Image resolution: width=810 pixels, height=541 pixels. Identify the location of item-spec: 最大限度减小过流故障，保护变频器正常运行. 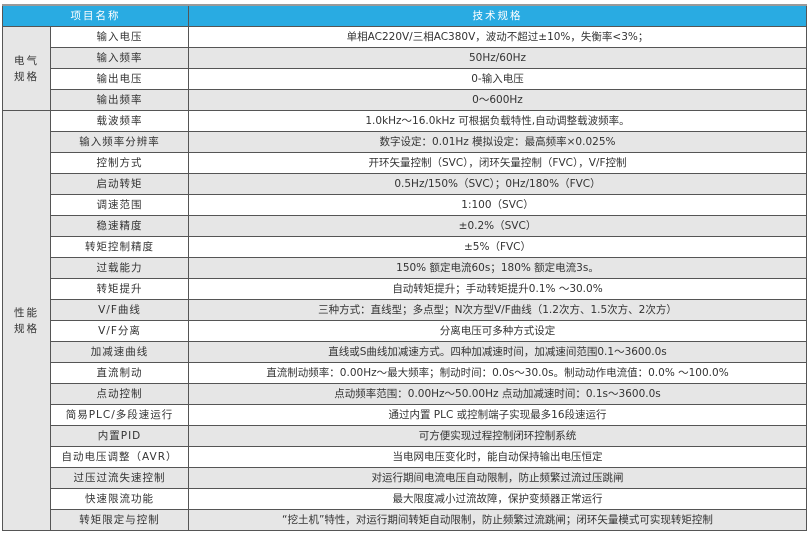
(497, 499).